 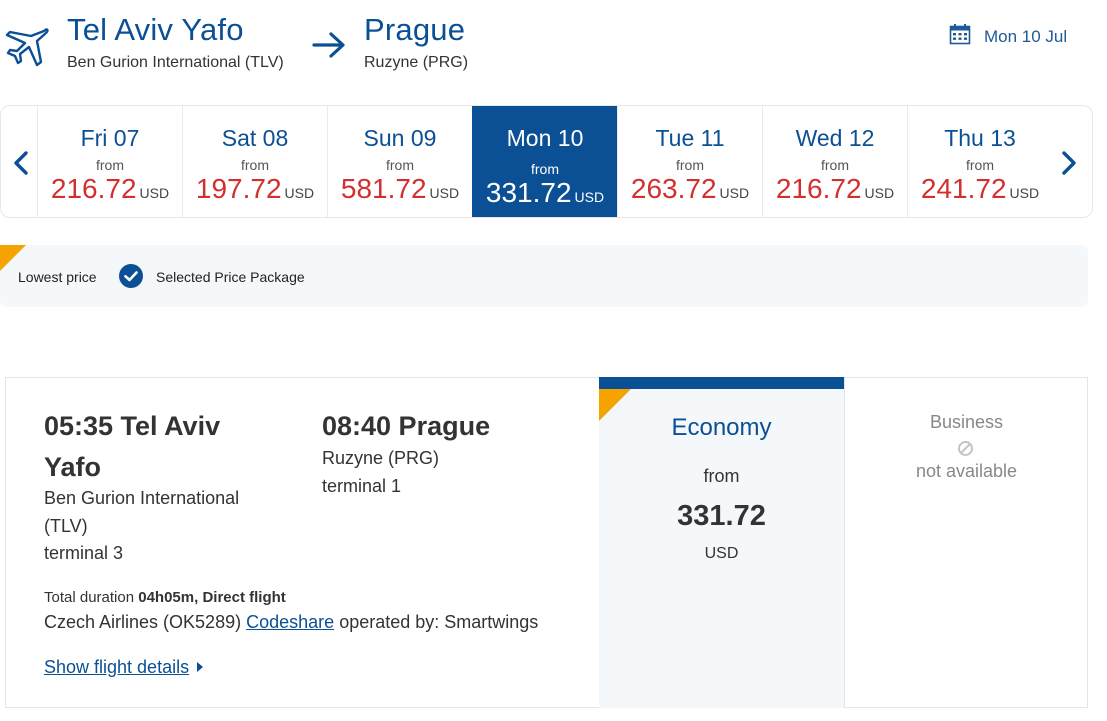 I want to click on date-option-sun-09: Sun 09 from 581.72 USD, so click(x=399, y=161).